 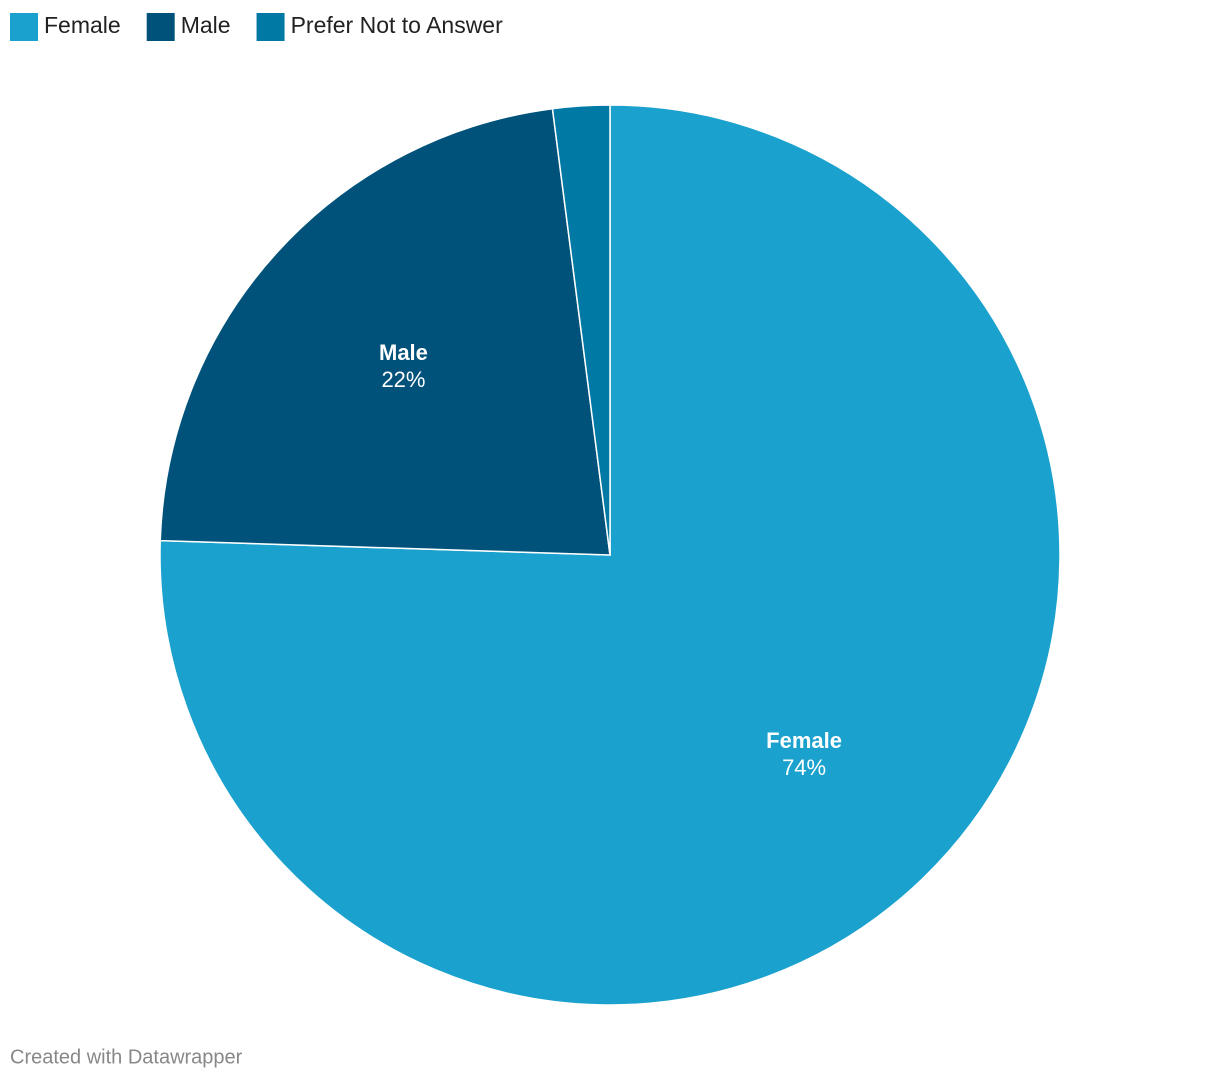 I want to click on slice-label: Male, so click(x=403, y=352).